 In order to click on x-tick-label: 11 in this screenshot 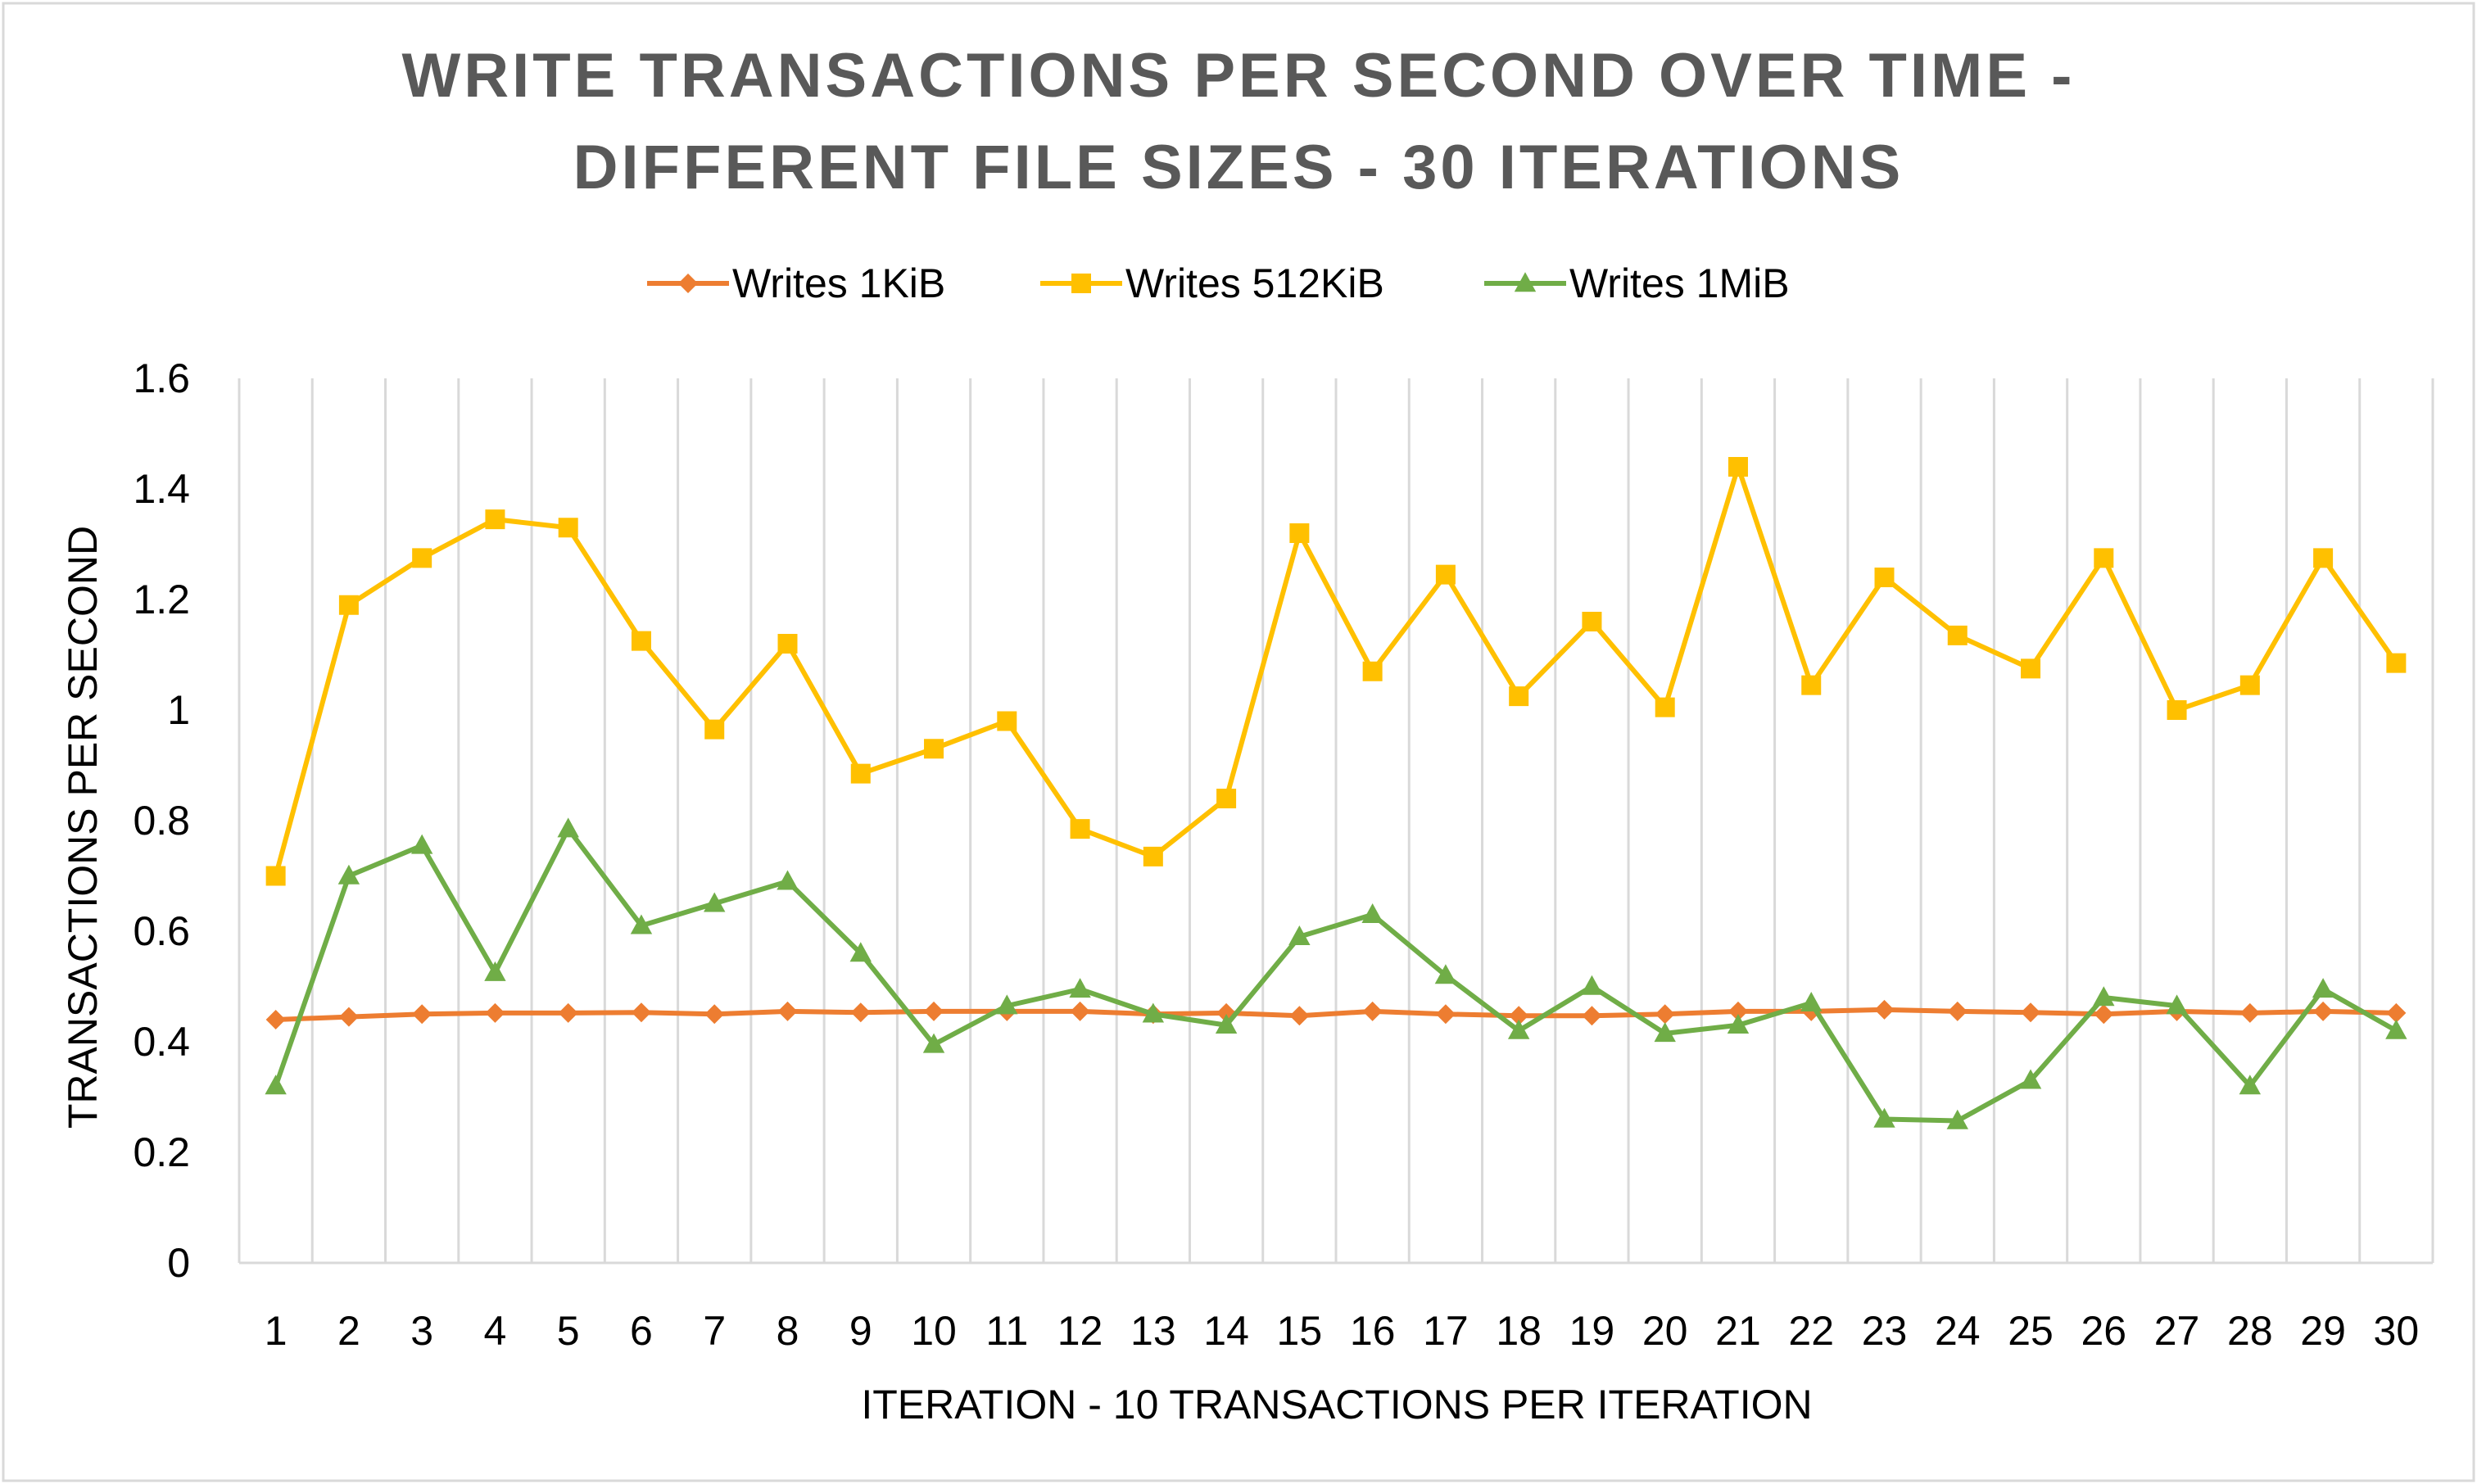, I will do `click(1006, 1331)`.